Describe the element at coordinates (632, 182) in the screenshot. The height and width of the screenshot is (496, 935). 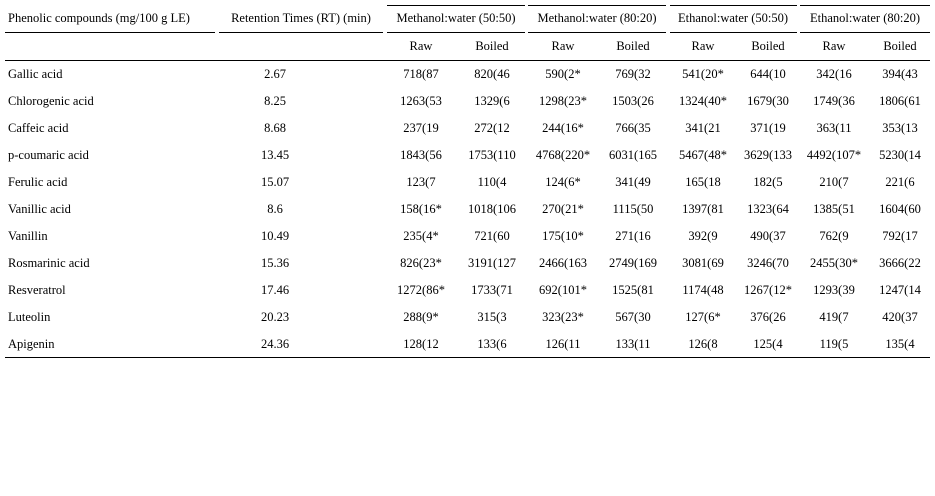
I see `cell: 341(49` at that location.